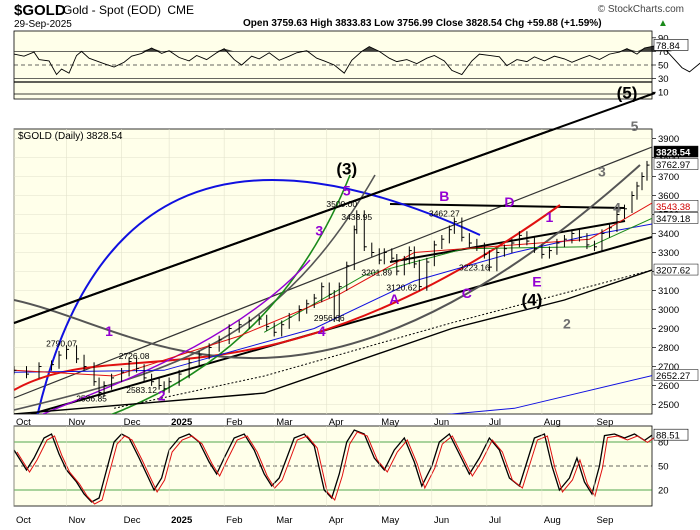 Image resolution: width=700 pixels, height=530 pixels. What do you see at coordinates (663, 23) in the screenshot?
I see `up-arrow-icon: ▲` at bounding box center [663, 23].